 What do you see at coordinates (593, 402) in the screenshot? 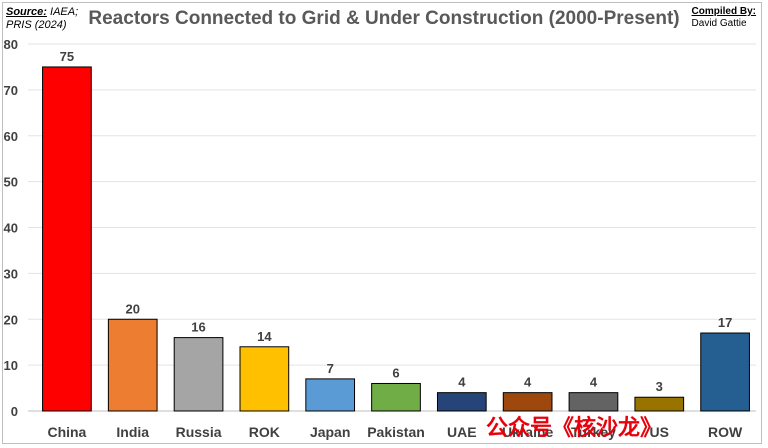
I see `bar-turkey` at bounding box center [593, 402].